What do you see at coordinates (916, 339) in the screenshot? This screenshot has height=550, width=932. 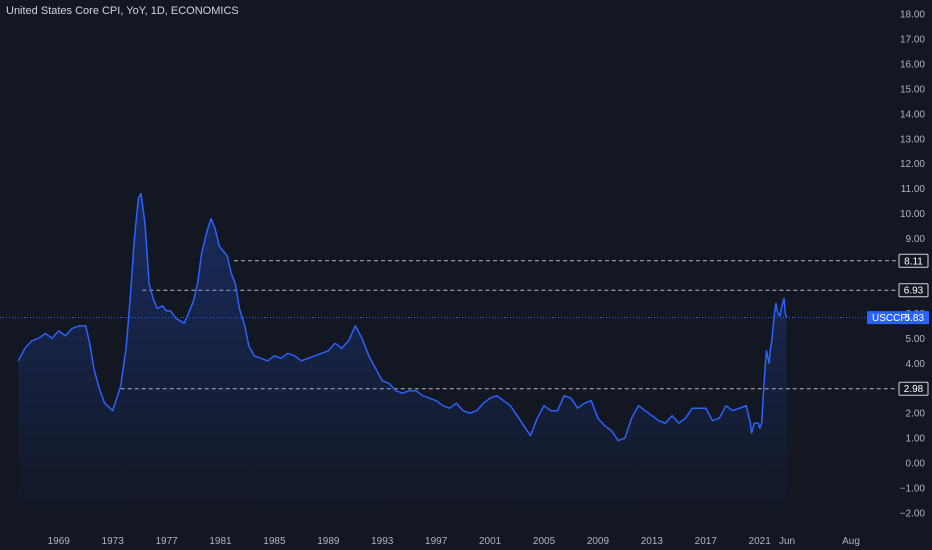 I see `y-tick-label: 5.00` at bounding box center [916, 339].